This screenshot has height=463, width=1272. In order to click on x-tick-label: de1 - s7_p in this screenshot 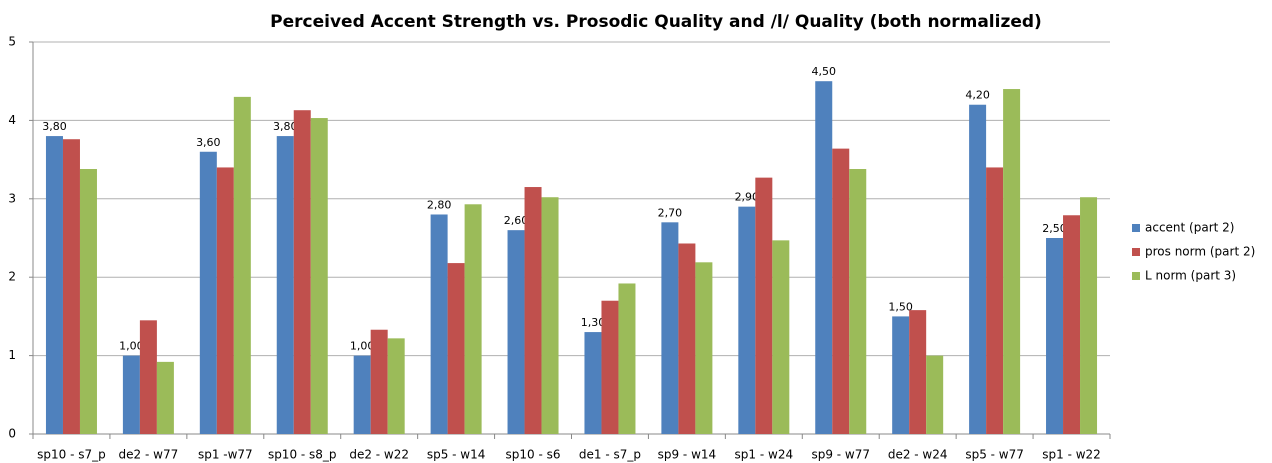, I will do `click(610, 455)`.